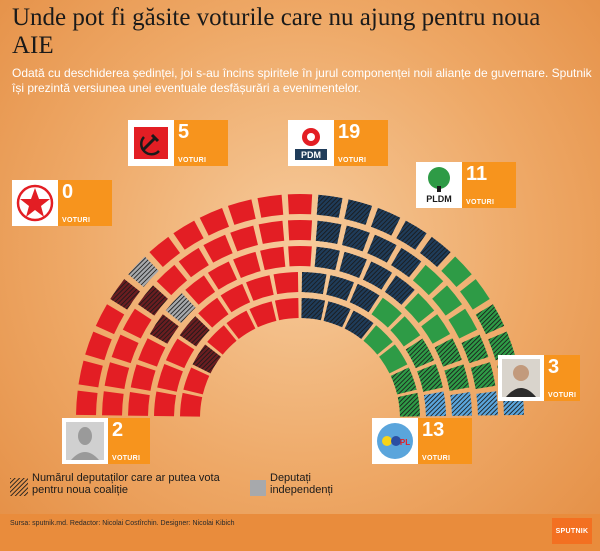  What do you see at coordinates (433, 430) in the screenshot?
I see `votes-number: 13` at bounding box center [433, 430].